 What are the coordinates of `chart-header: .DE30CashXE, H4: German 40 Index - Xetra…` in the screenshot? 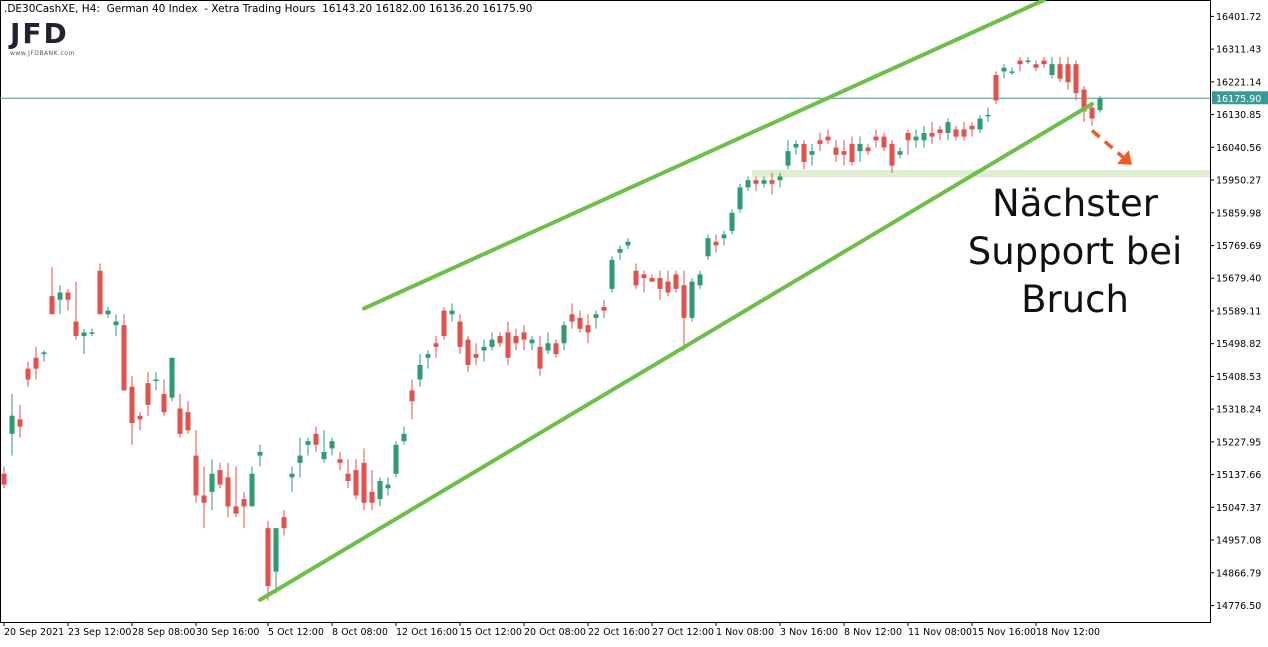 It's located at (268, 9).